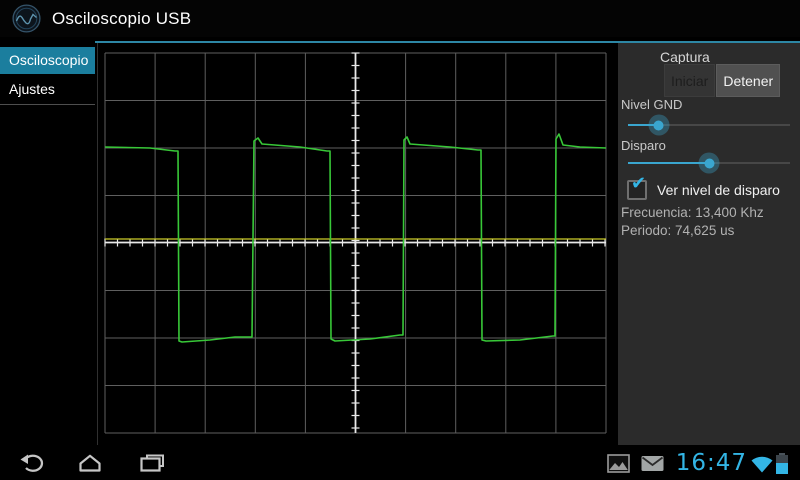  I want to click on recents-icon, so click(152, 463).